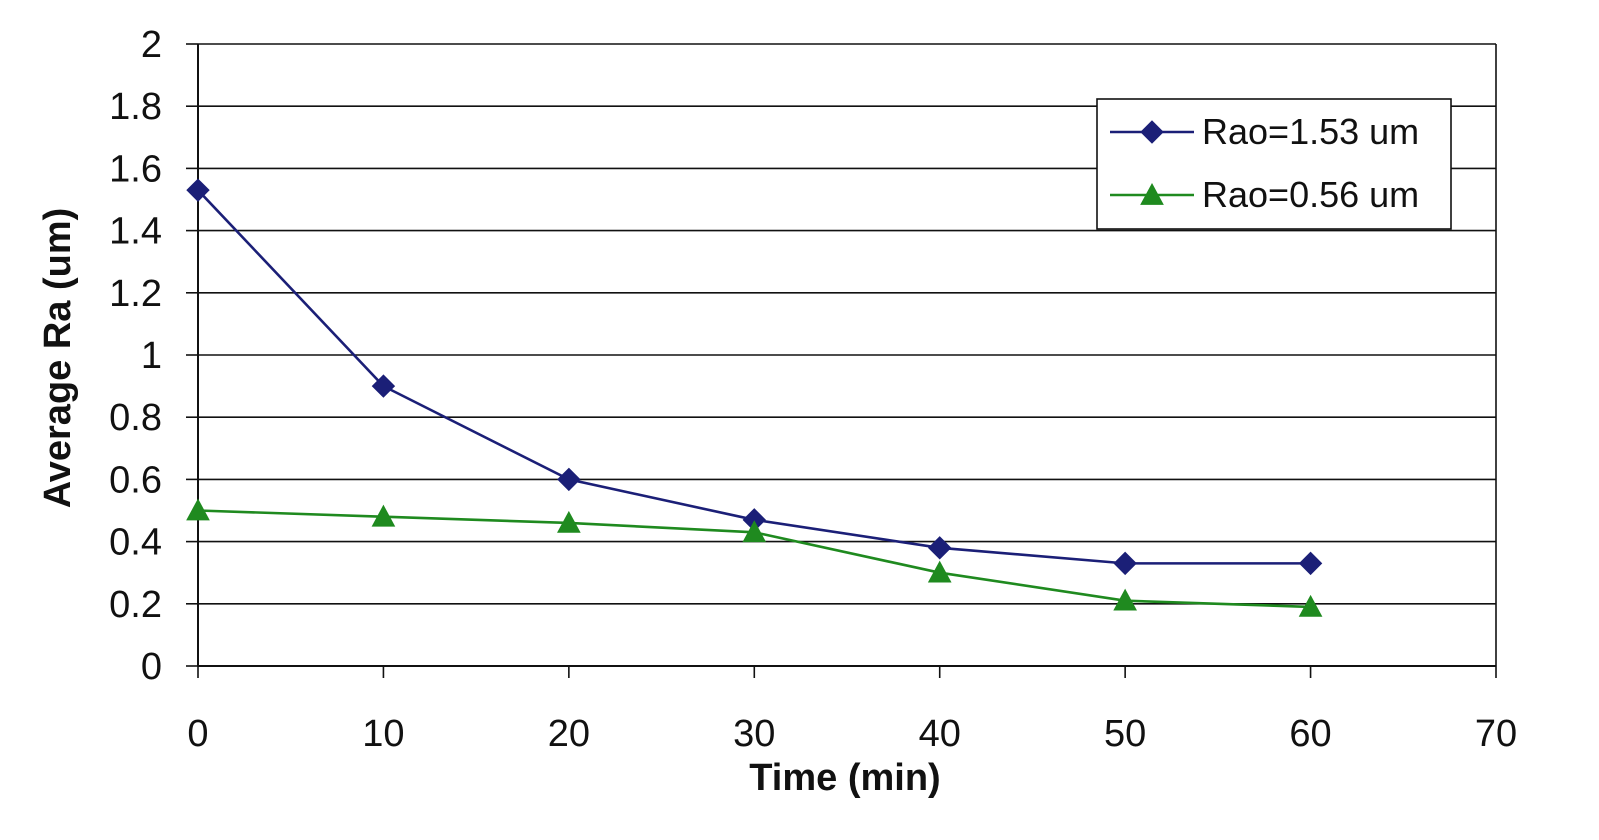 The image size is (1599, 840). I want to click on legend-marker-triangle, so click(1152, 193).